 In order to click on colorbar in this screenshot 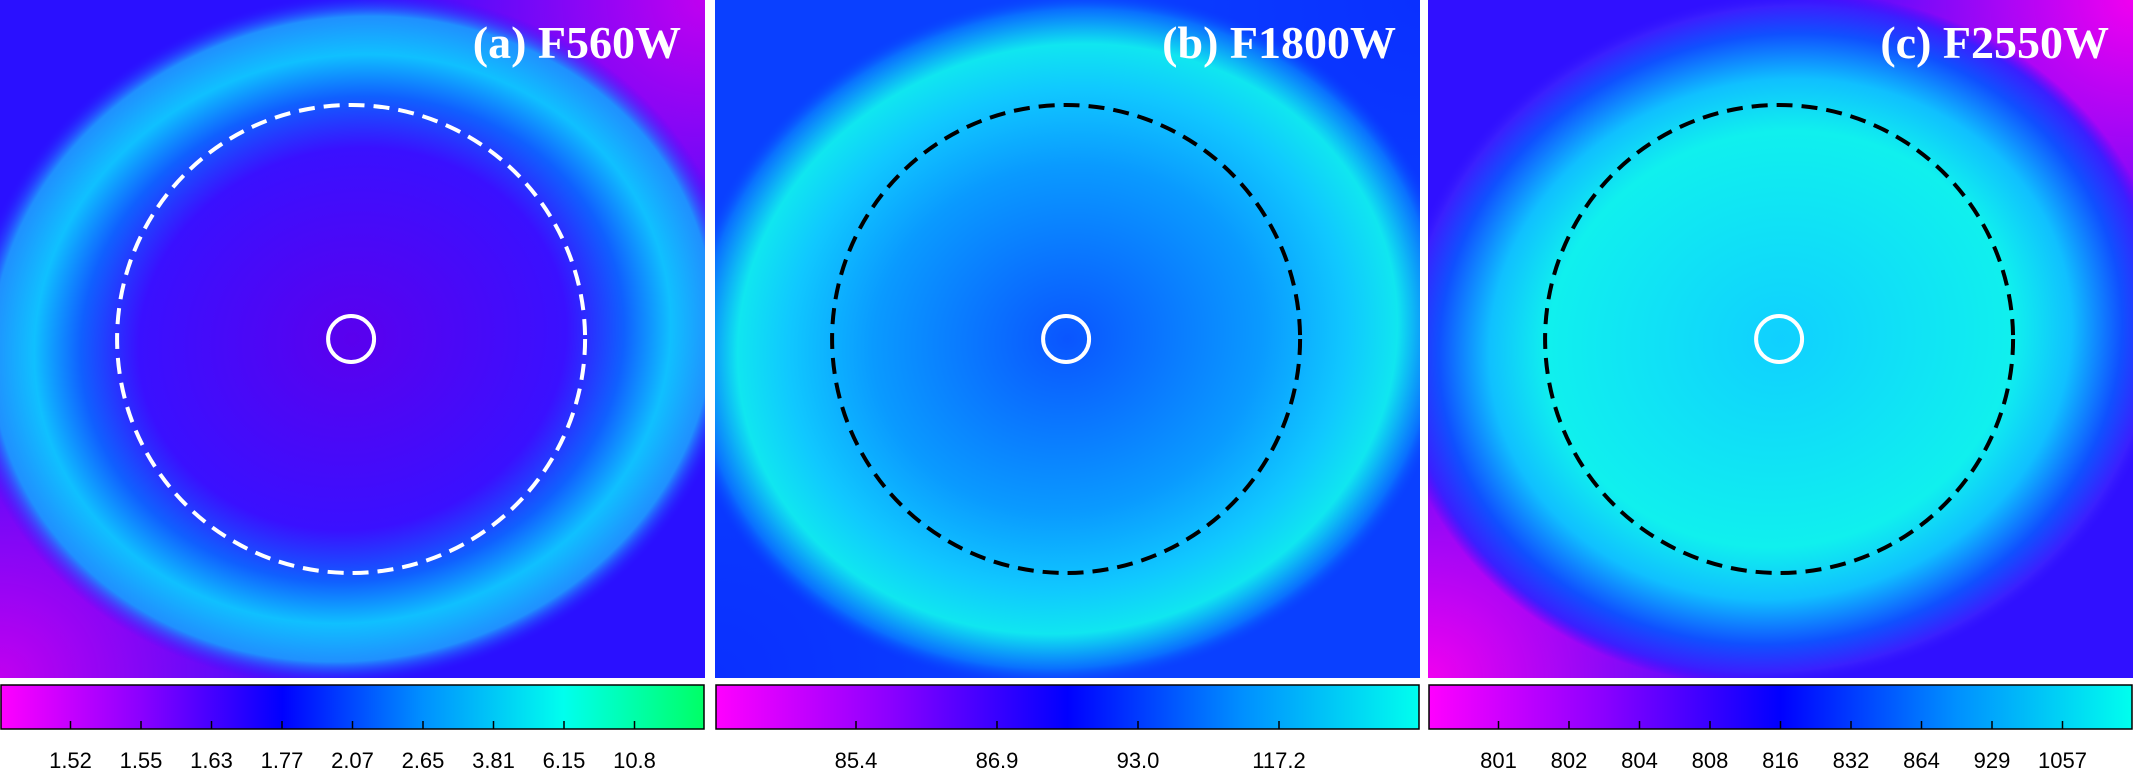, I will do `click(1067, 707)`.